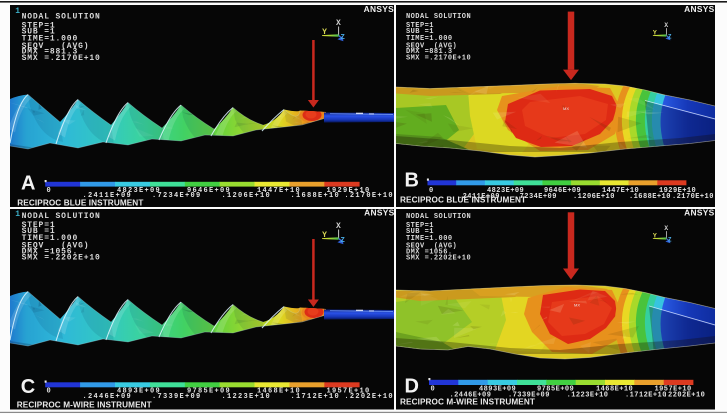  Describe the element at coordinates (412, 387) in the screenshot. I see `svg-text: D` at that location.